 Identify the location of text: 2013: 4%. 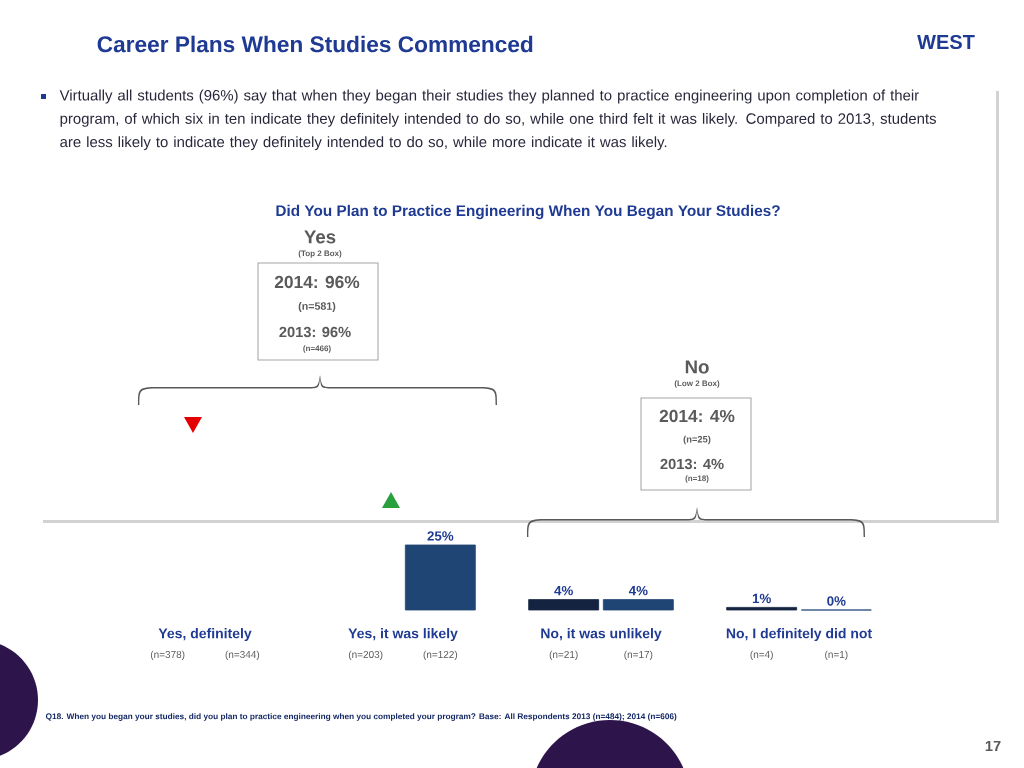
(692, 464).